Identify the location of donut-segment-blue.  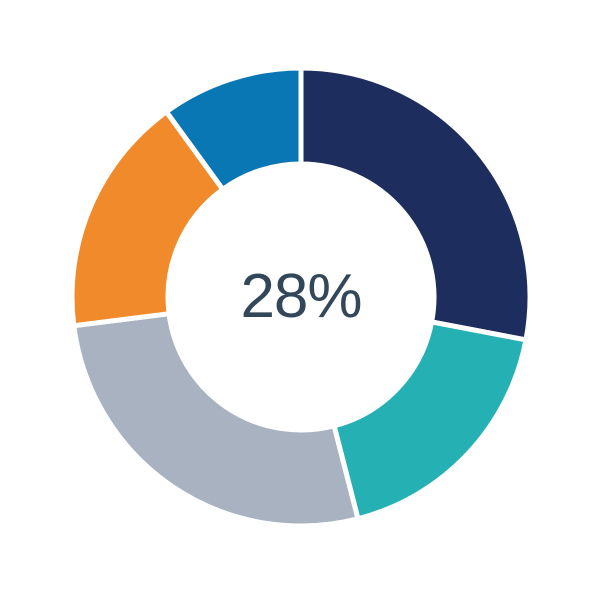
(233, 129).